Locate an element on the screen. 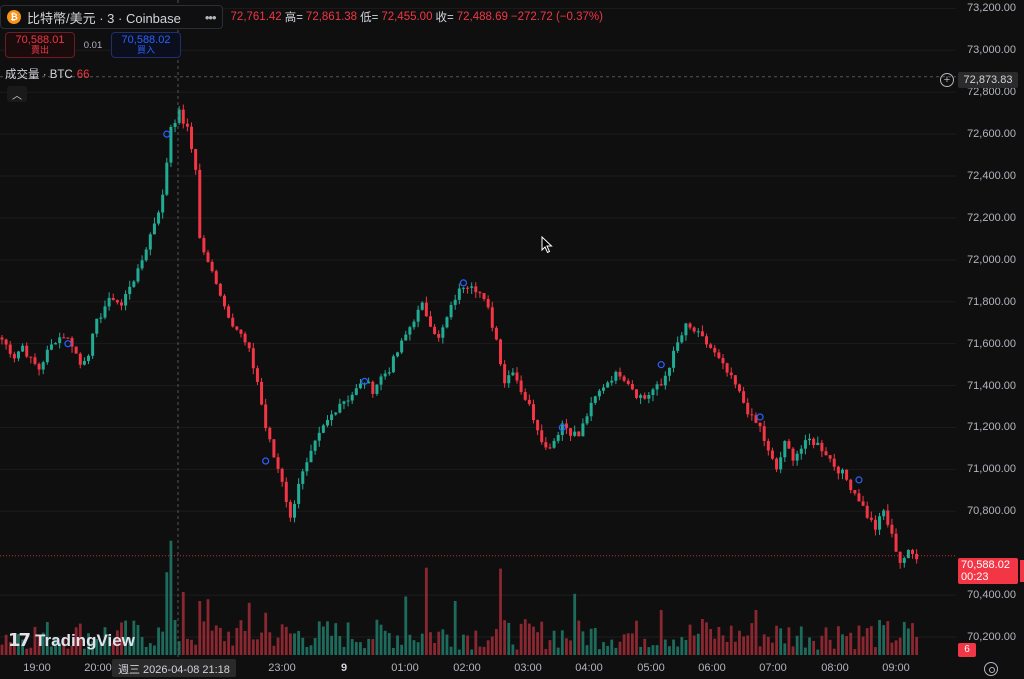  price-tick-label: 70,200.00 is located at coordinates (991, 637).